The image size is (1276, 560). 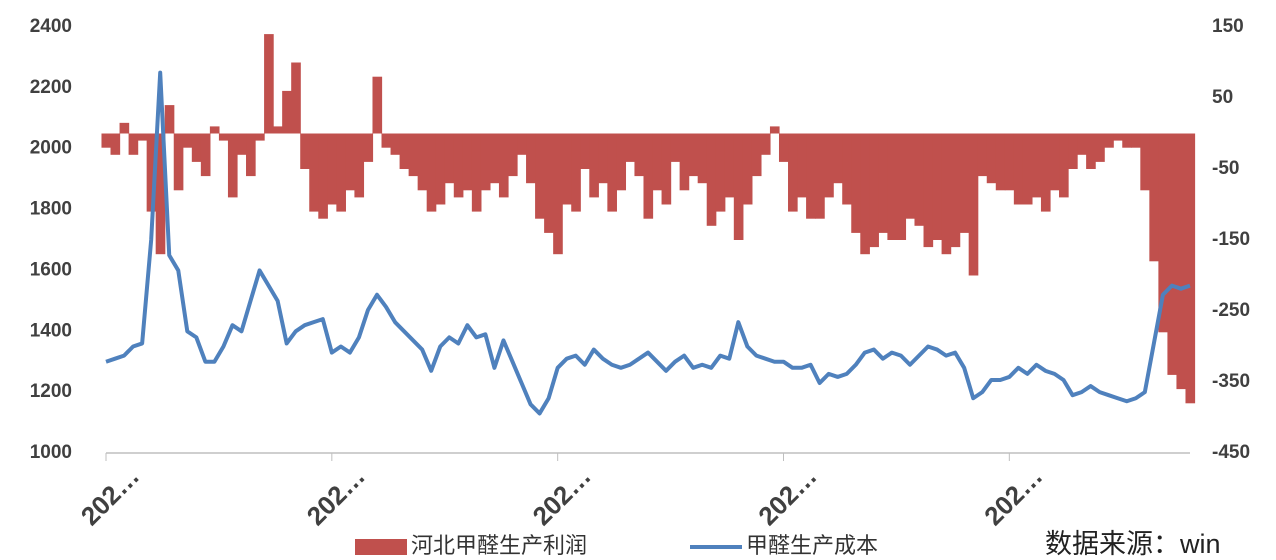 What do you see at coordinates (51, 26) in the screenshot?
I see `y-tick-label: 2400` at bounding box center [51, 26].